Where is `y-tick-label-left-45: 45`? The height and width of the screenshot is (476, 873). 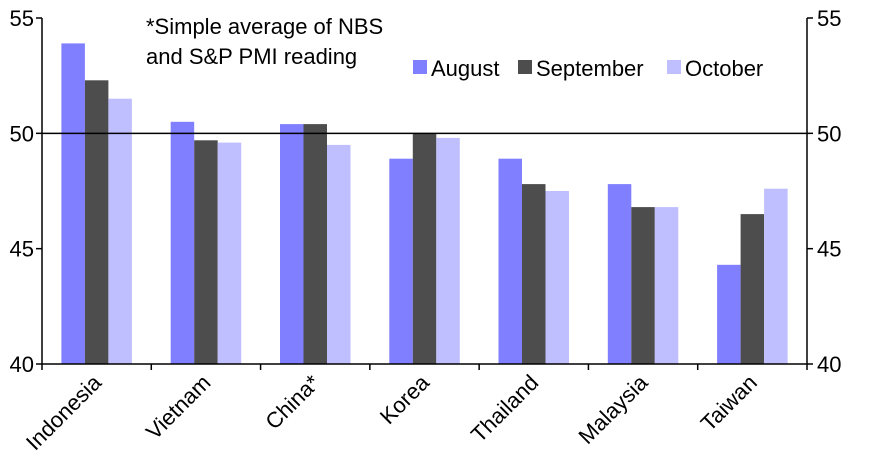 y-tick-label-left-45: 45 is located at coordinates (22, 249).